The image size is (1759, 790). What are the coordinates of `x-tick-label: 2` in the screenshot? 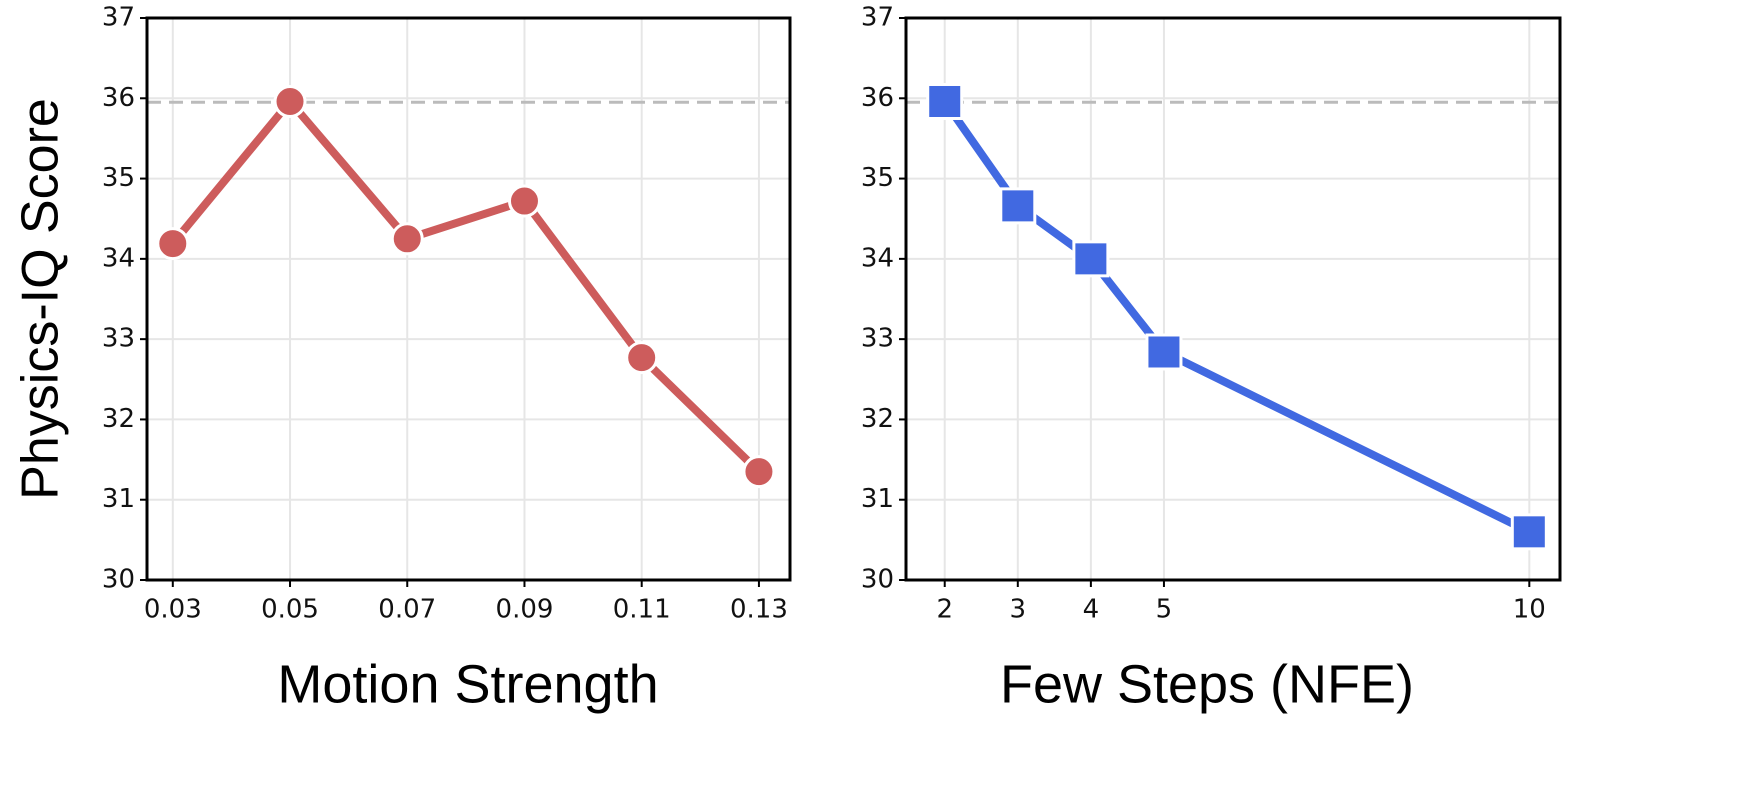 It's located at (944, 610).